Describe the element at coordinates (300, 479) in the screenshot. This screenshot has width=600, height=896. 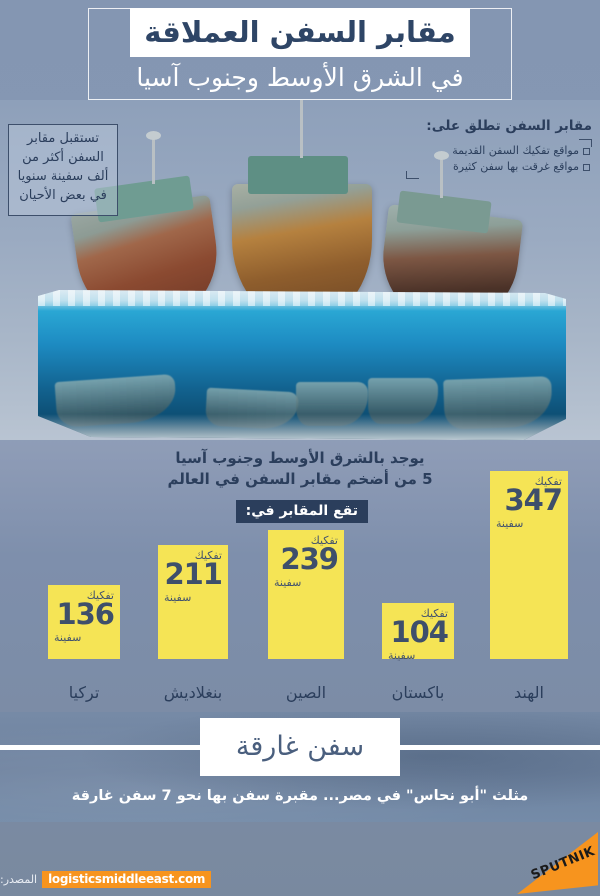
I see `region-statement-line2: 5 من أضخم مقابر السفن في العالم` at that location.